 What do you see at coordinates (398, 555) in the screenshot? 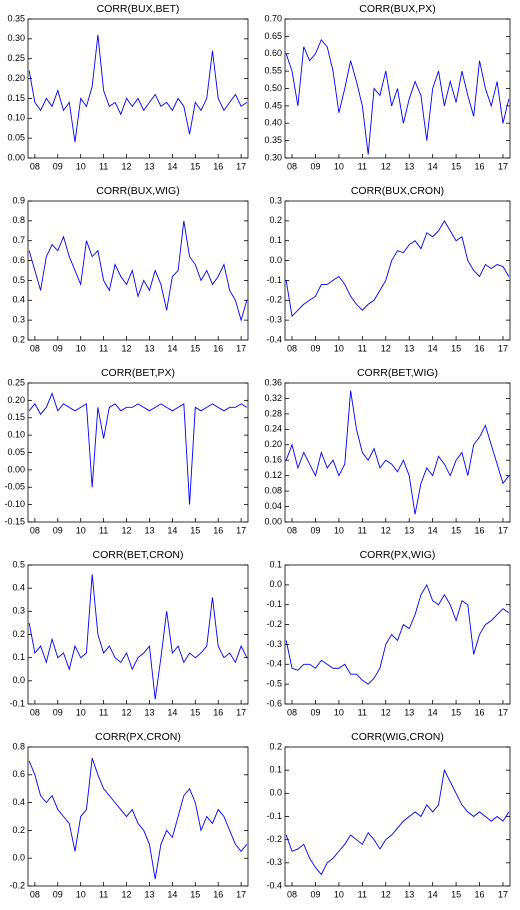
I see `chart-title: CORR(PX,WIG)` at bounding box center [398, 555].